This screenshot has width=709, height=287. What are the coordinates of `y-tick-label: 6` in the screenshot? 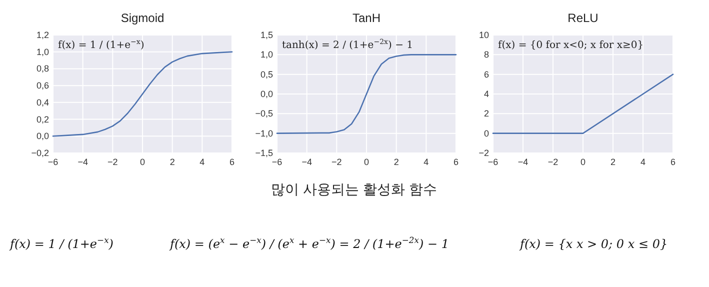 It's located at (486, 74).